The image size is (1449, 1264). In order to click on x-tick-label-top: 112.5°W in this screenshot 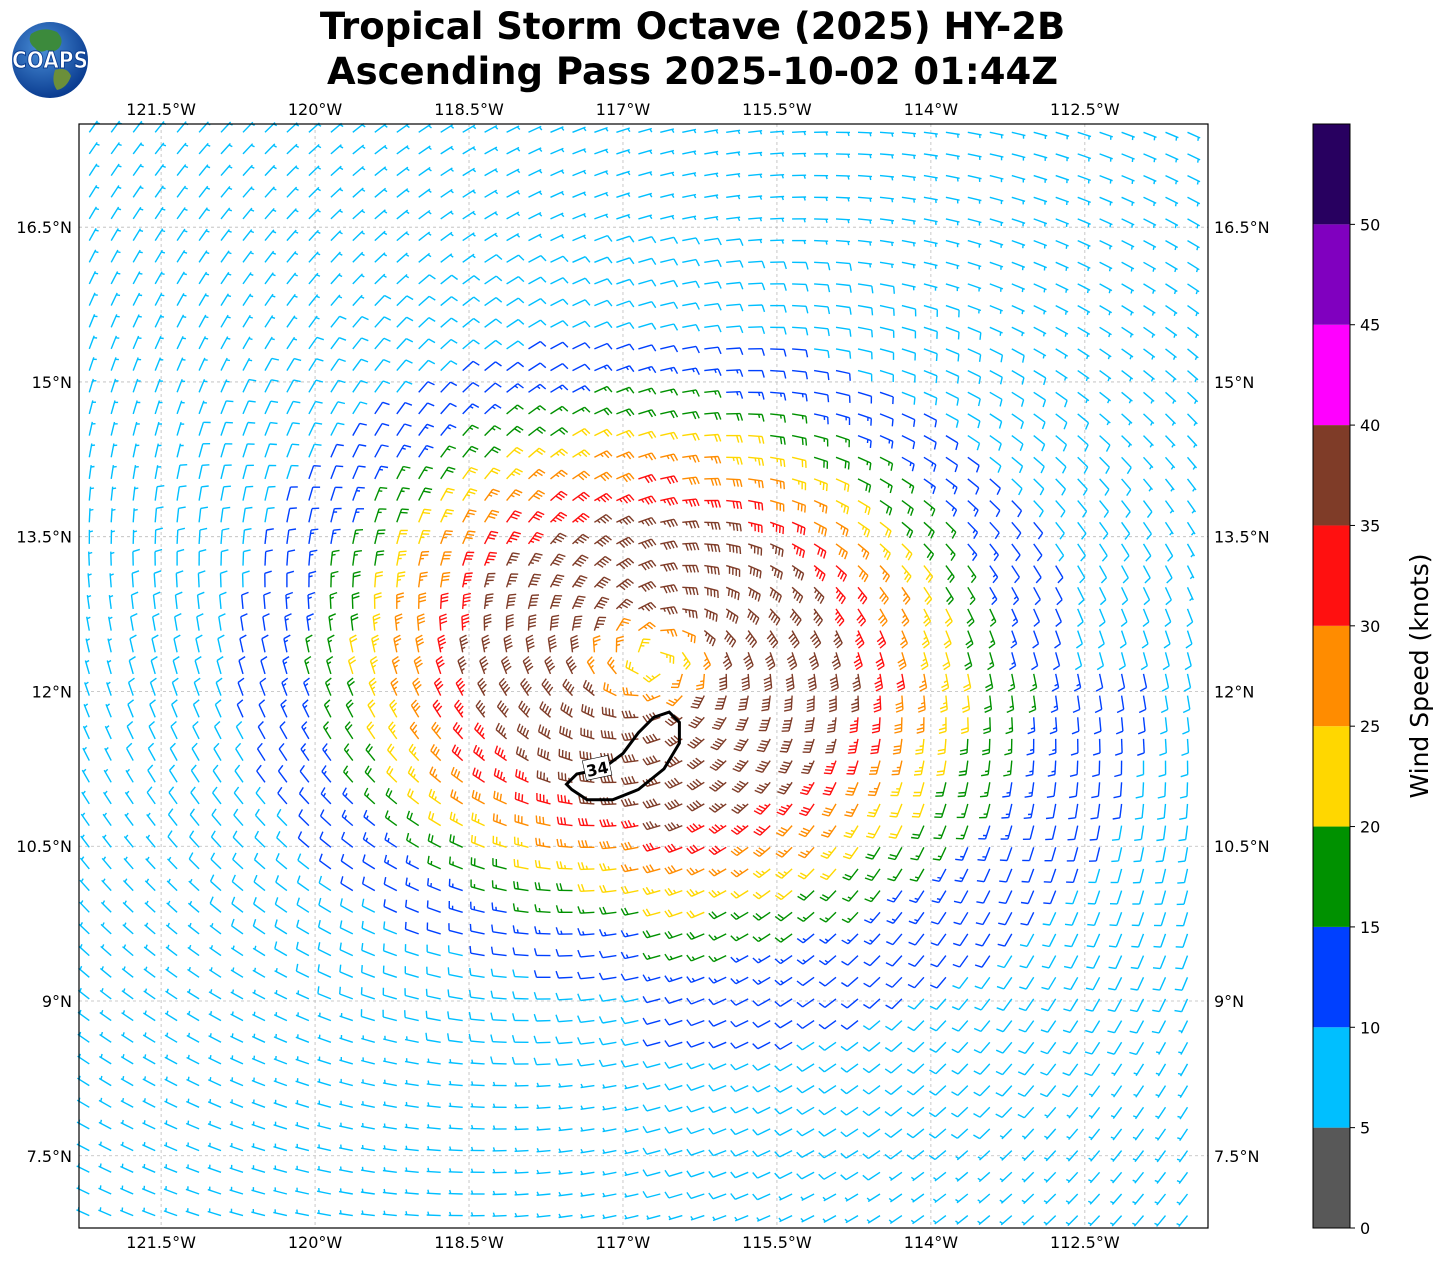, I will do `click(1085, 109)`.